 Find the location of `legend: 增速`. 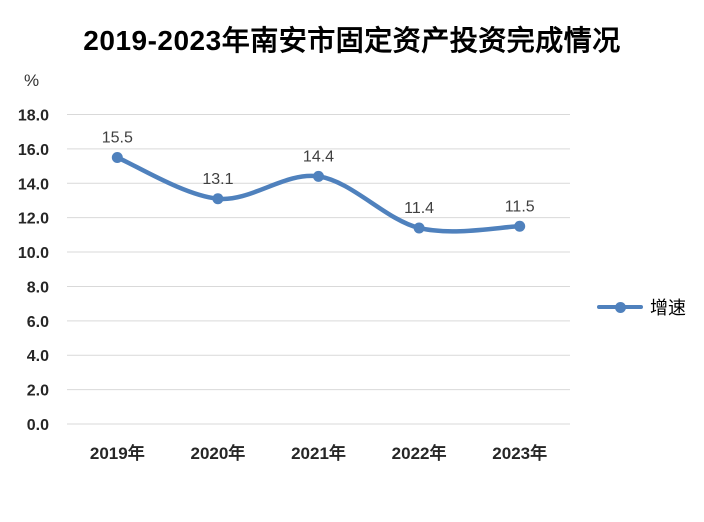

legend: 增速 is located at coordinates (641, 307).